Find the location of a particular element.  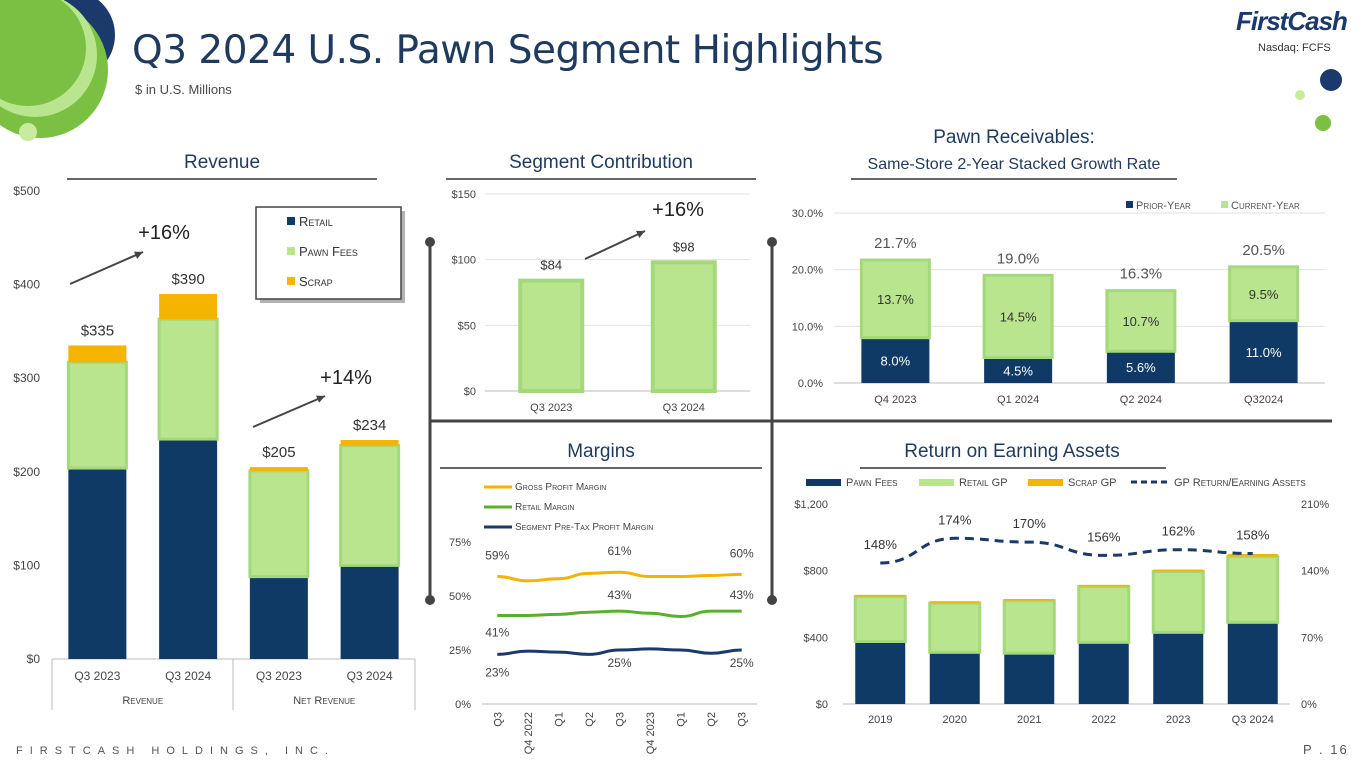

data-point-label: 23% is located at coordinates (497, 672).